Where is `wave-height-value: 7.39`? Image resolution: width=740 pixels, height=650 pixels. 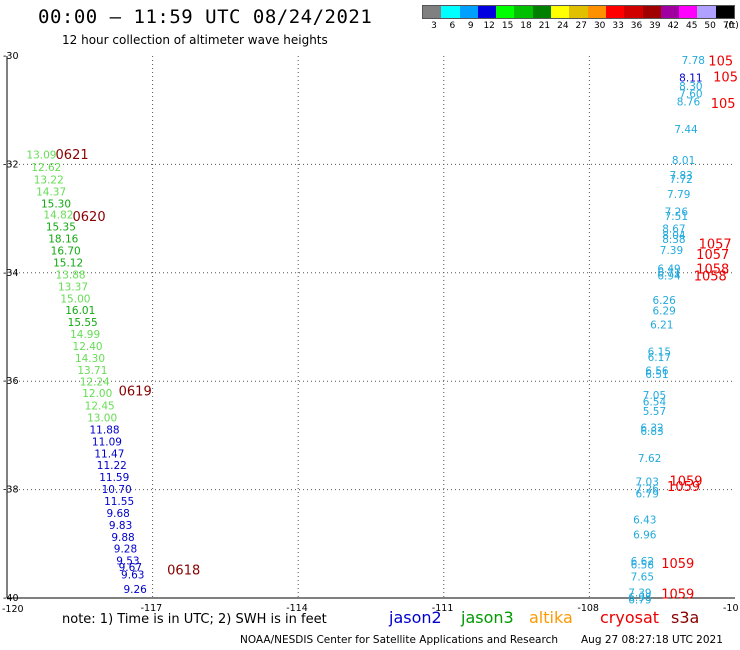
wave-height-value: 7.39 is located at coordinates (639, 594).